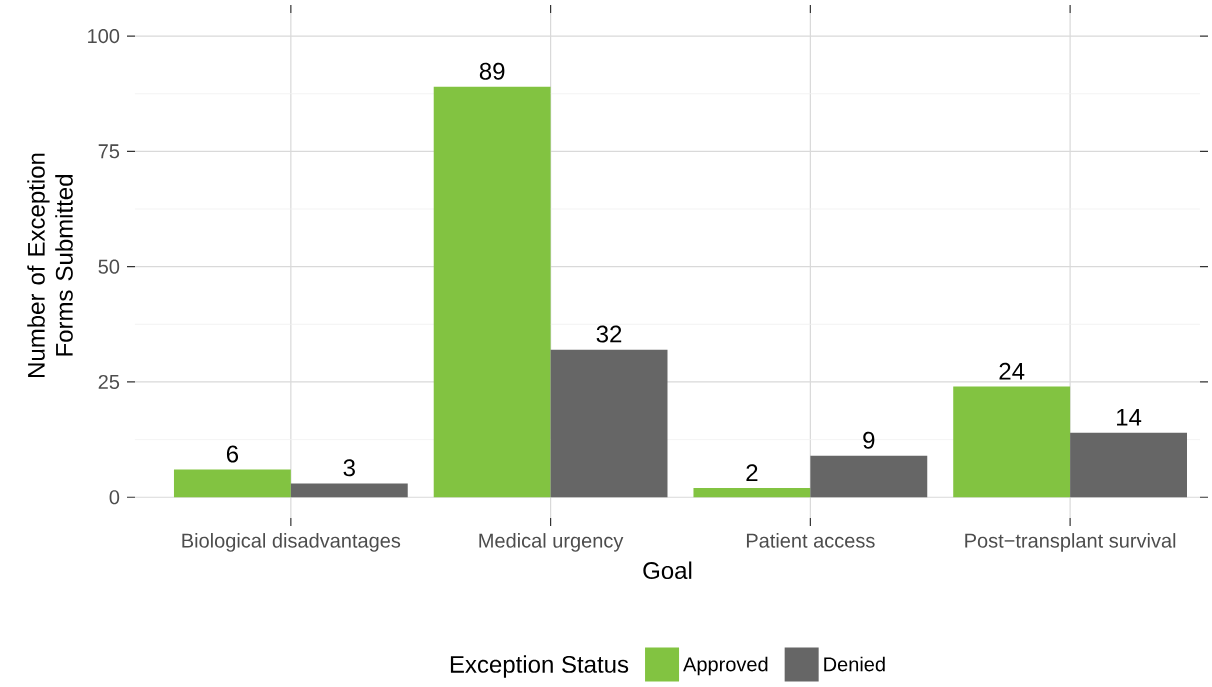 This screenshot has height=687, width=1212. Describe the element at coordinates (1129, 417) in the screenshot. I see `data-label: 14` at that location.